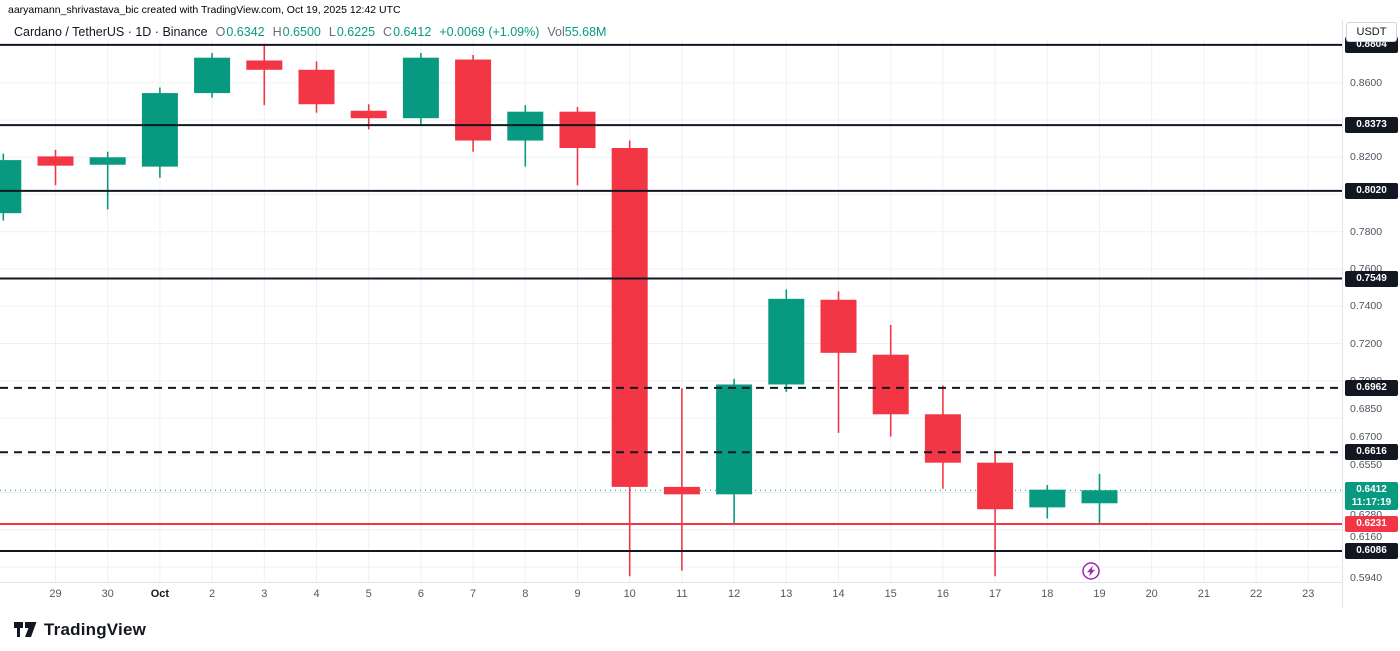 The height and width of the screenshot is (651, 1400). Describe the element at coordinates (1366, 537) in the screenshot. I see `price-axis-label: 0.6160` at that location.